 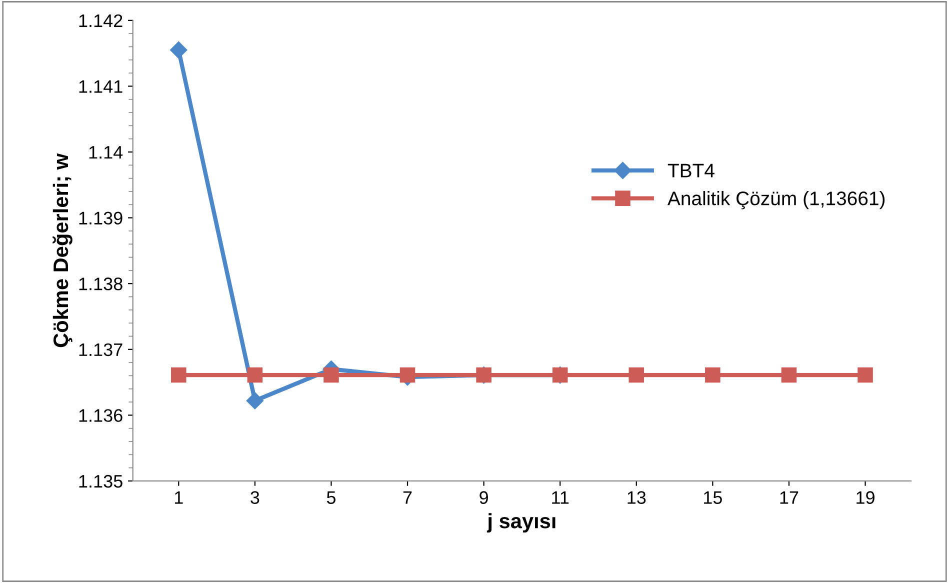 What do you see at coordinates (713, 497) in the screenshot?
I see `x-tick-label: 15` at bounding box center [713, 497].